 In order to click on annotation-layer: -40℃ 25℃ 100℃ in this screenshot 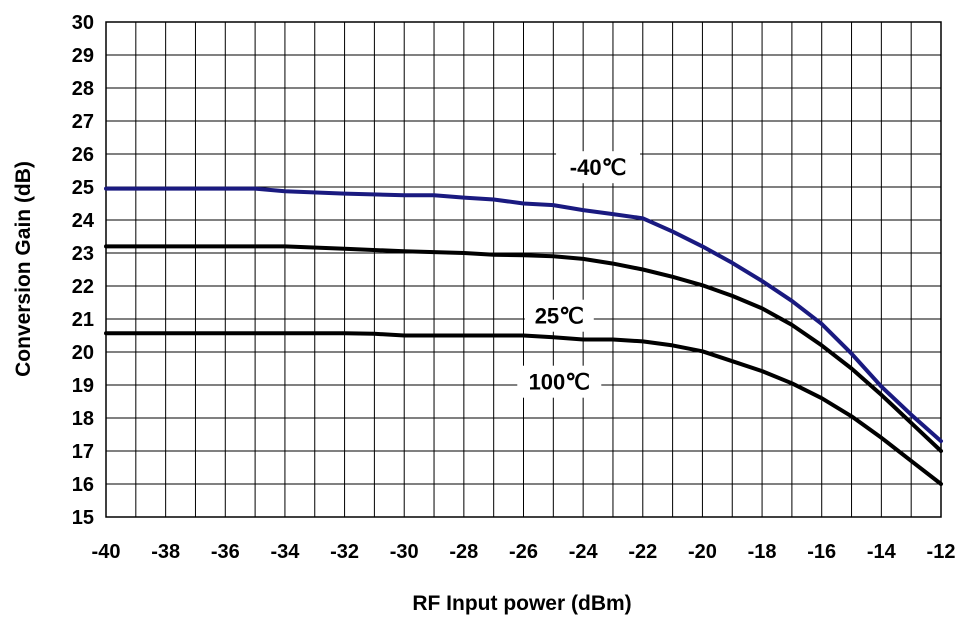, I will do `click(579, 274)`.